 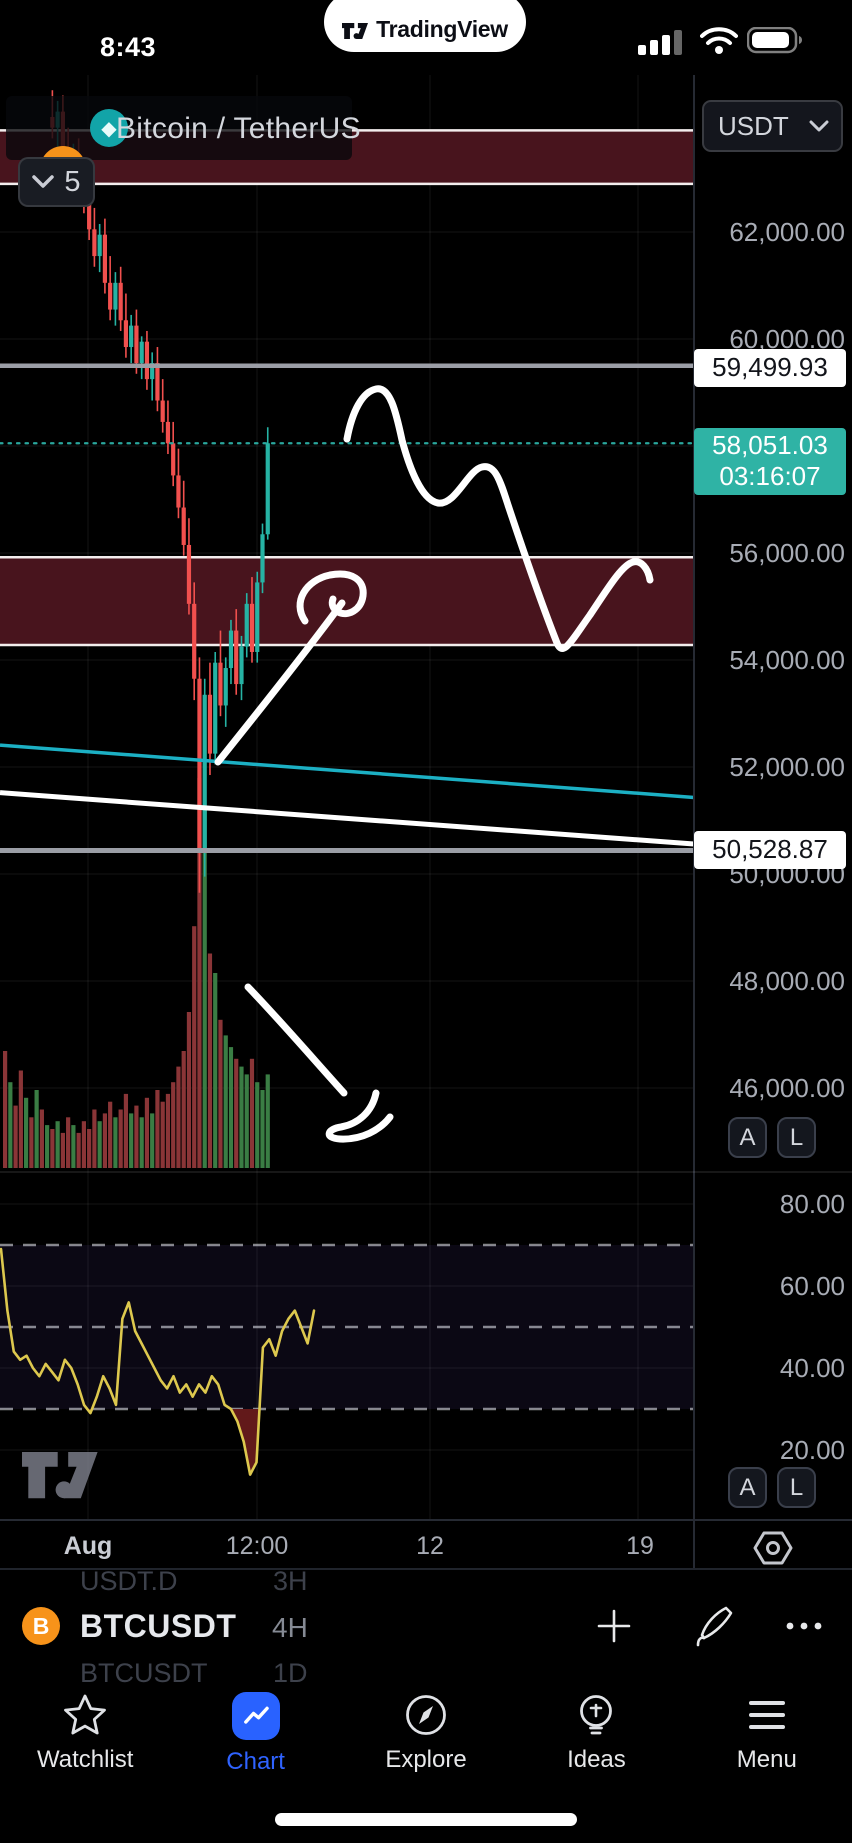 I want to click on last-price-label: 58,051.03 03:16:07, so click(x=770, y=462).